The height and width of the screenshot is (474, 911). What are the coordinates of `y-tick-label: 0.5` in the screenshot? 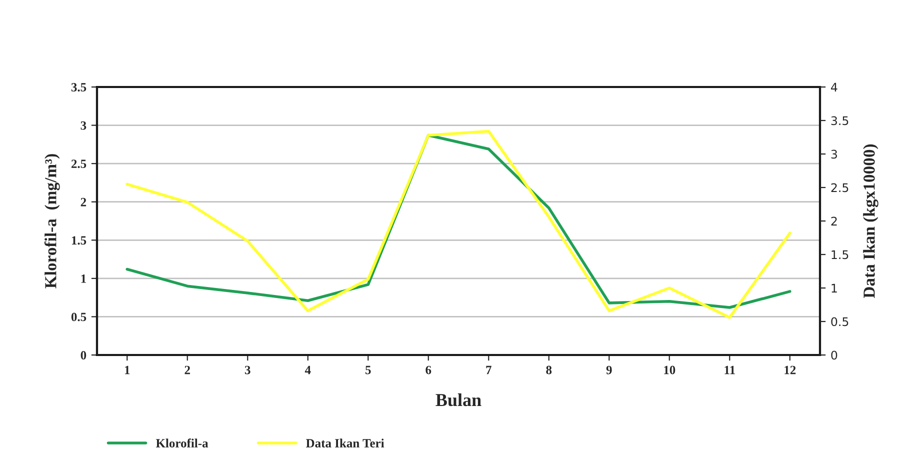 It's located at (78, 317).